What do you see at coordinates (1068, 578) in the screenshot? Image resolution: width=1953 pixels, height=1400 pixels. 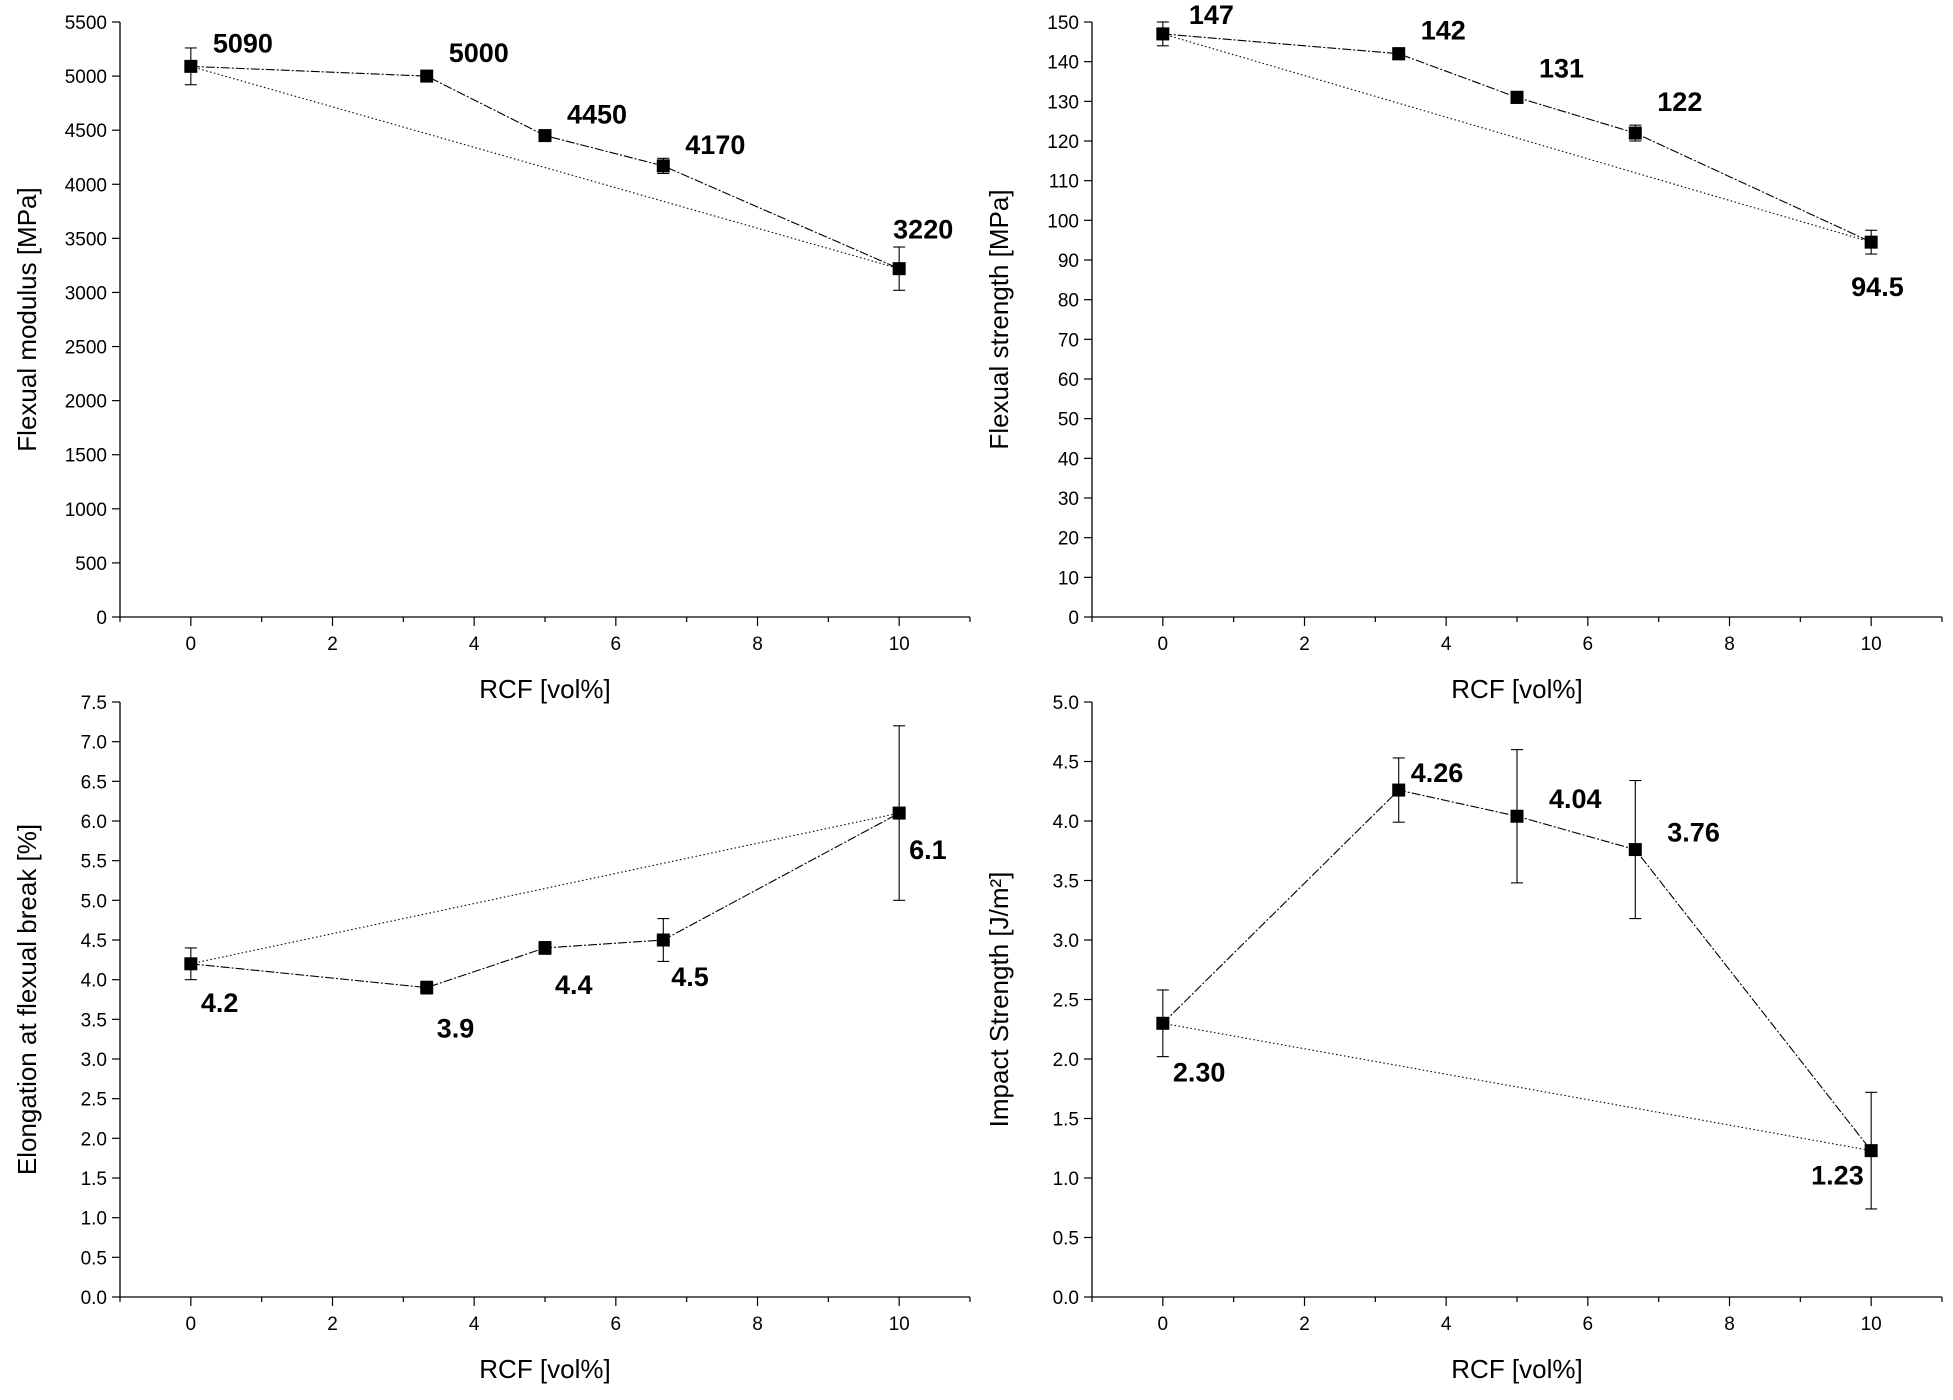 I see `y-tick-label: 10` at bounding box center [1068, 578].